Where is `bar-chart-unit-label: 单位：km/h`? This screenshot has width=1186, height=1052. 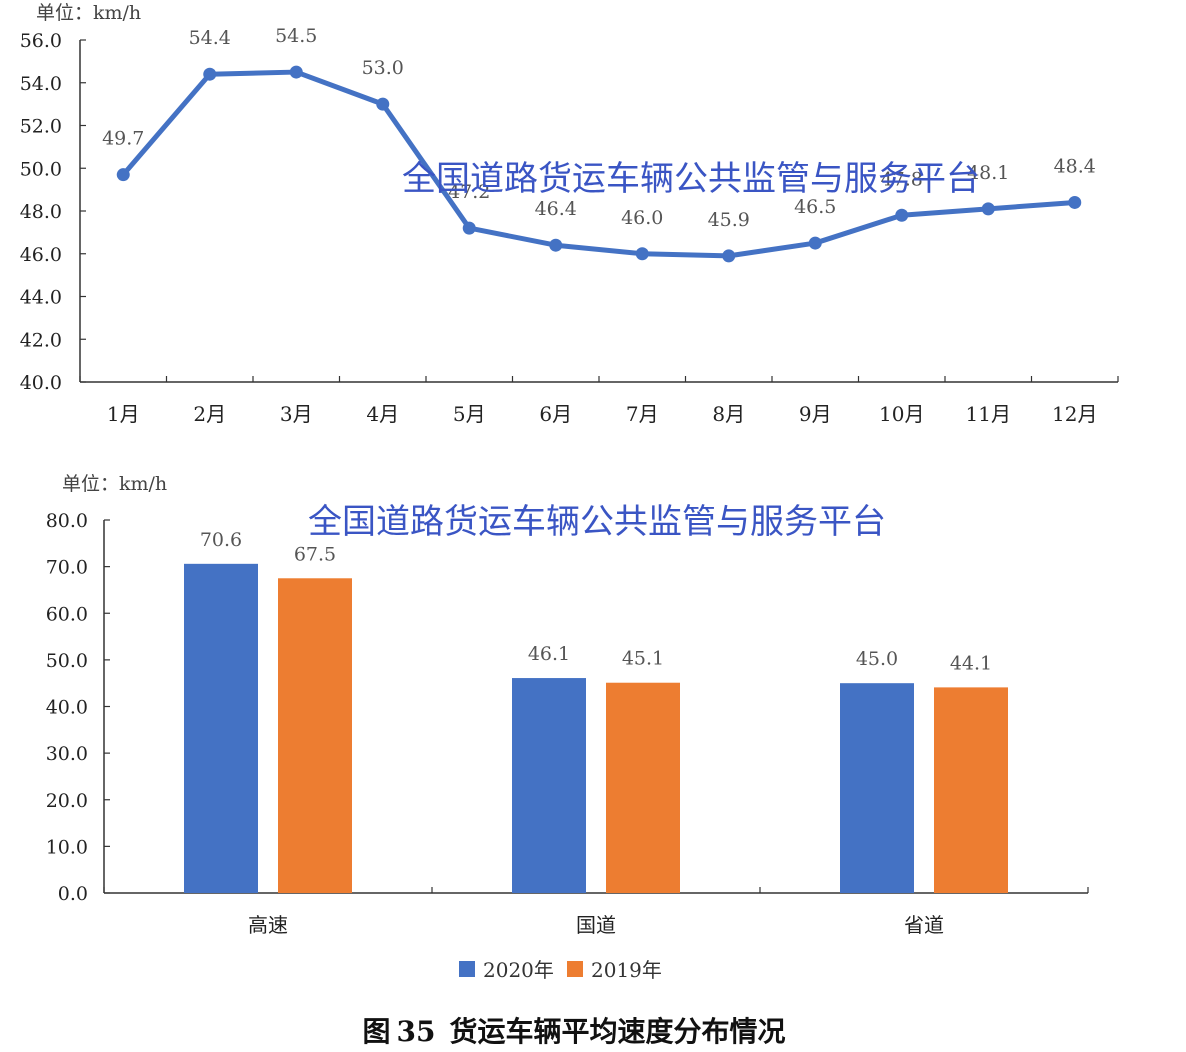
bar-chart-unit-label: 单位：km/h is located at coordinates (114, 484).